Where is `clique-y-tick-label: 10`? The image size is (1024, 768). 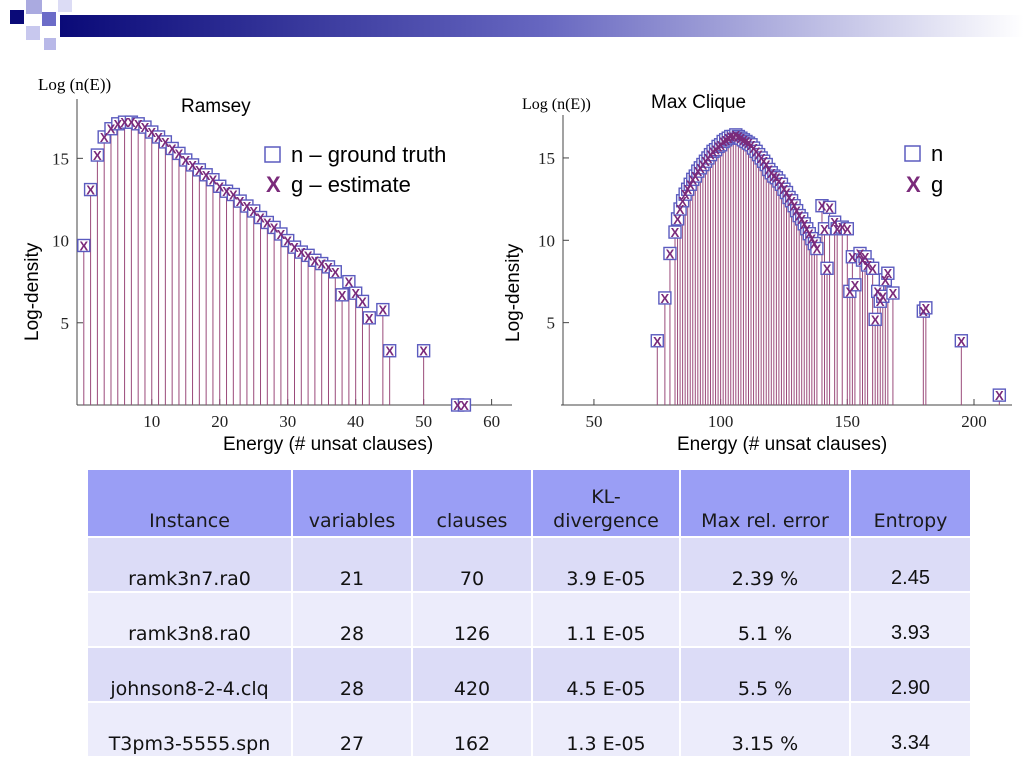 clique-y-tick-label: 10 is located at coordinates (546, 240).